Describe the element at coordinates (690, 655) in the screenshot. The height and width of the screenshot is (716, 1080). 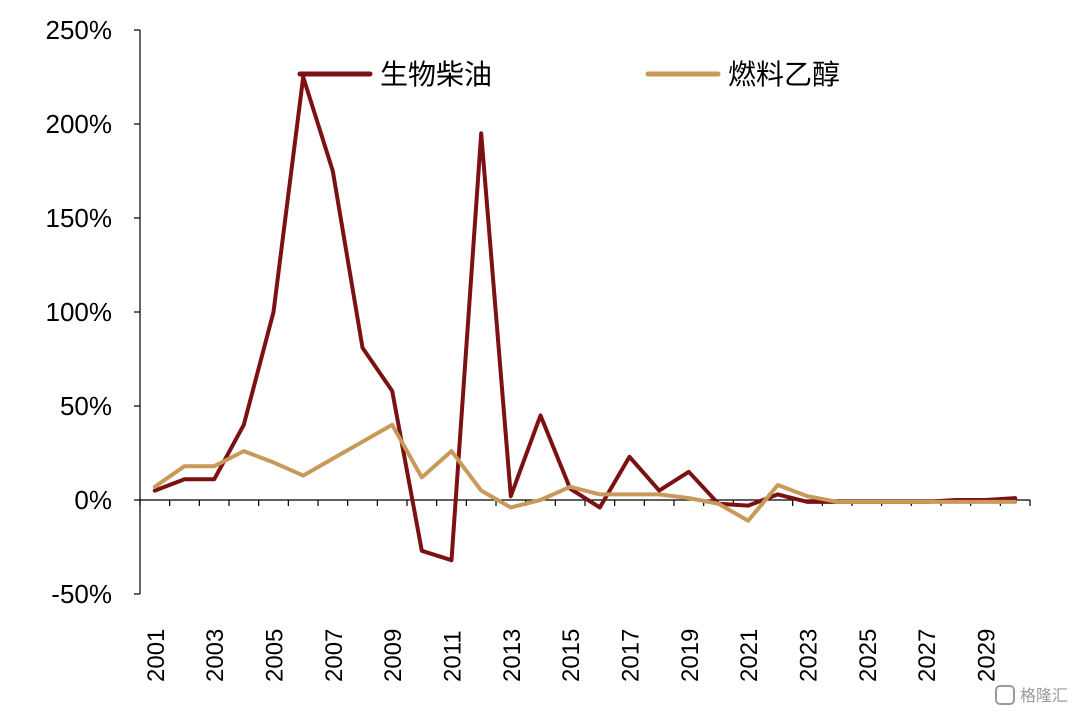
I see `x-tick-label: 2019` at that location.